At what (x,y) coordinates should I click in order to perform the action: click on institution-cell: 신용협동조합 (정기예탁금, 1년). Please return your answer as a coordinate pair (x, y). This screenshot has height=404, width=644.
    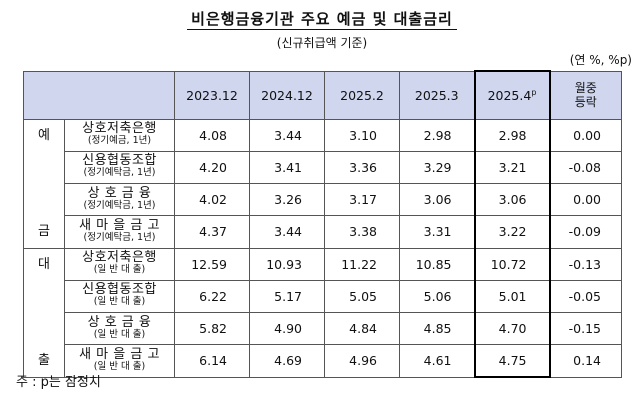
    Looking at the image, I should click on (119, 167).